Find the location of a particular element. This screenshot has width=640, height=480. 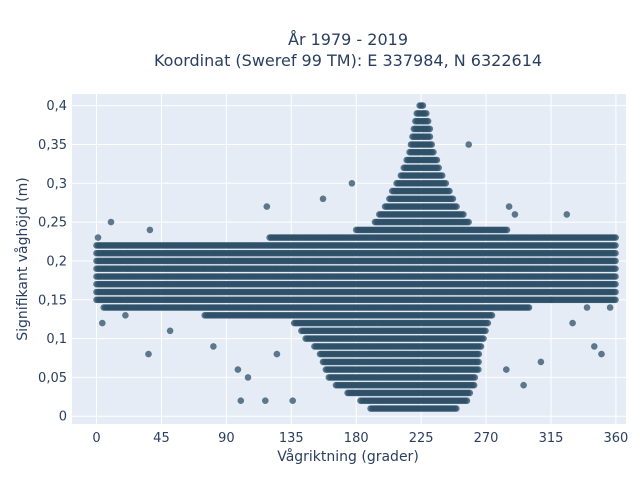

x-tick-label: 0 is located at coordinates (96, 438).